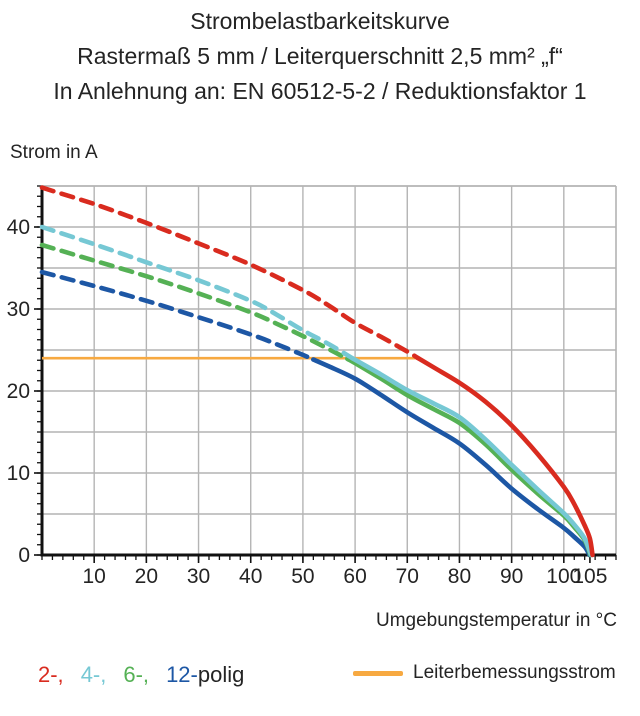 The width and height of the screenshot is (640, 716). What do you see at coordinates (496, 620) in the screenshot?
I see `x-axis-title: Umgebungstemperatur in °C` at bounding box center [496, 620].